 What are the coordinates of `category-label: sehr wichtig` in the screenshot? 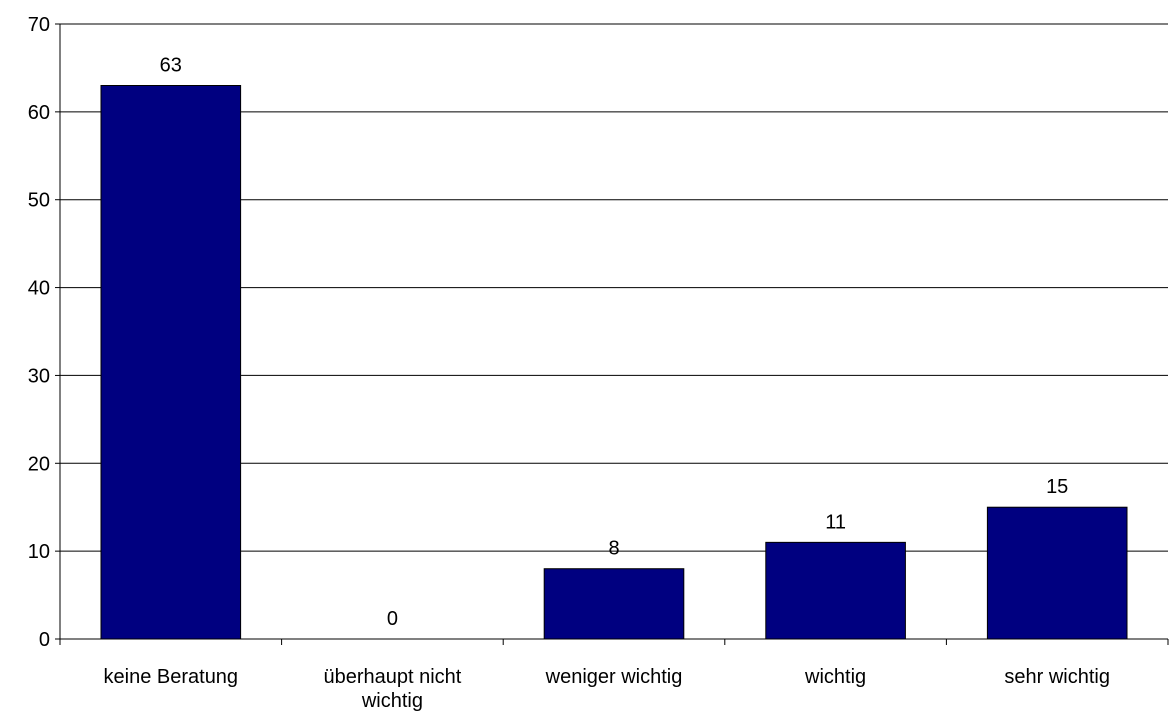 It's located at (1057, 677).